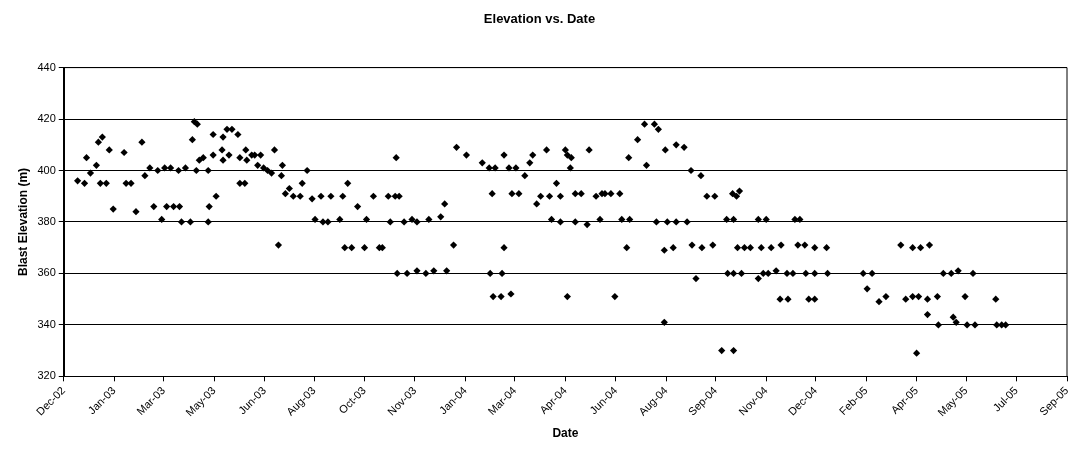 This screenshot has height=453, width=1089. Describe the element at coordinates (46, 221) in the screenshot. I see `y-tick-label: 380` at that location.